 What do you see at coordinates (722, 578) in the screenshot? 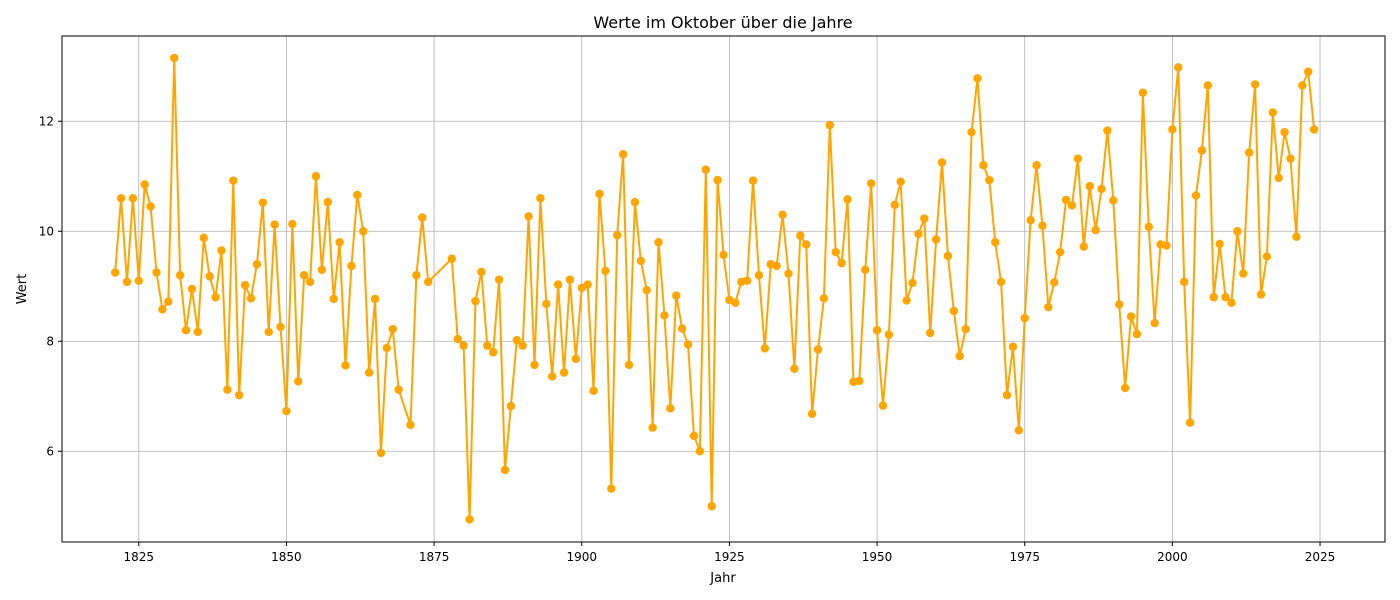
I see `x-axis-label: Jahr` at bounding box center [722, 578].